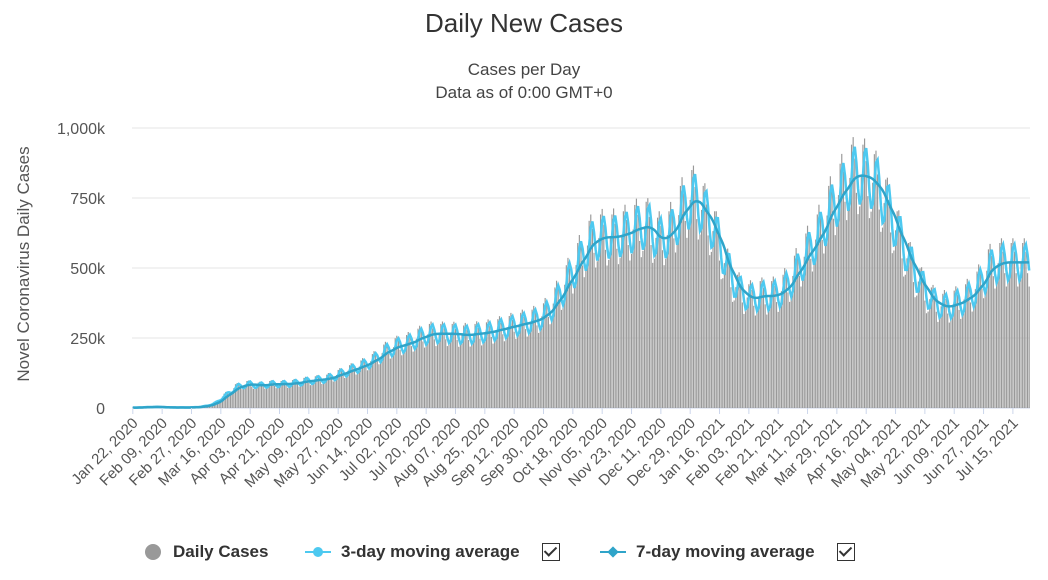 The image size is (1048, 580). Describe the element at coordinates (845, 552) in the screenshot. I see `checkbox-7-day-average` at that location.